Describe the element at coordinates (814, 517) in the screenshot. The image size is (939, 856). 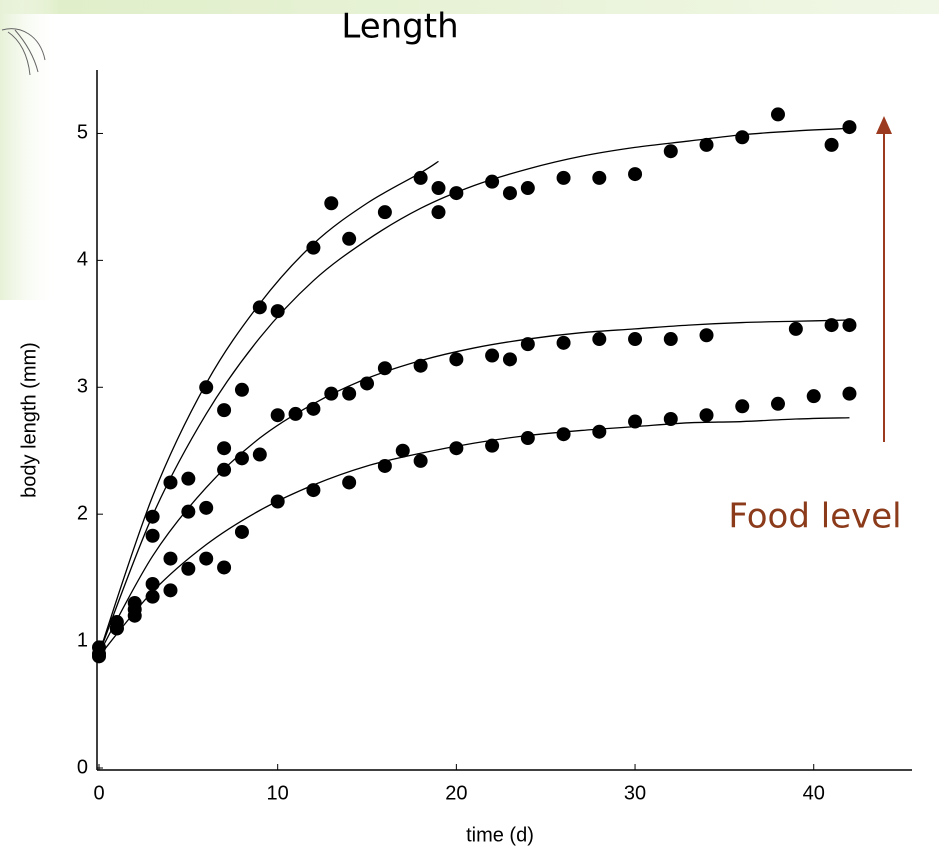
I see `annotation: Food level` at that location.